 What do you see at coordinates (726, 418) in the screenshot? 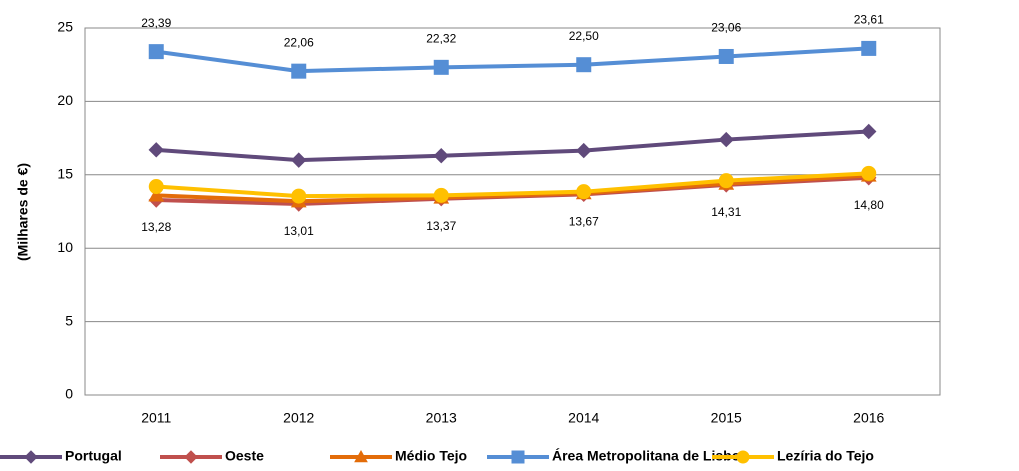
I see `x-tick-label: 2015` at bounding box center [726, 418].